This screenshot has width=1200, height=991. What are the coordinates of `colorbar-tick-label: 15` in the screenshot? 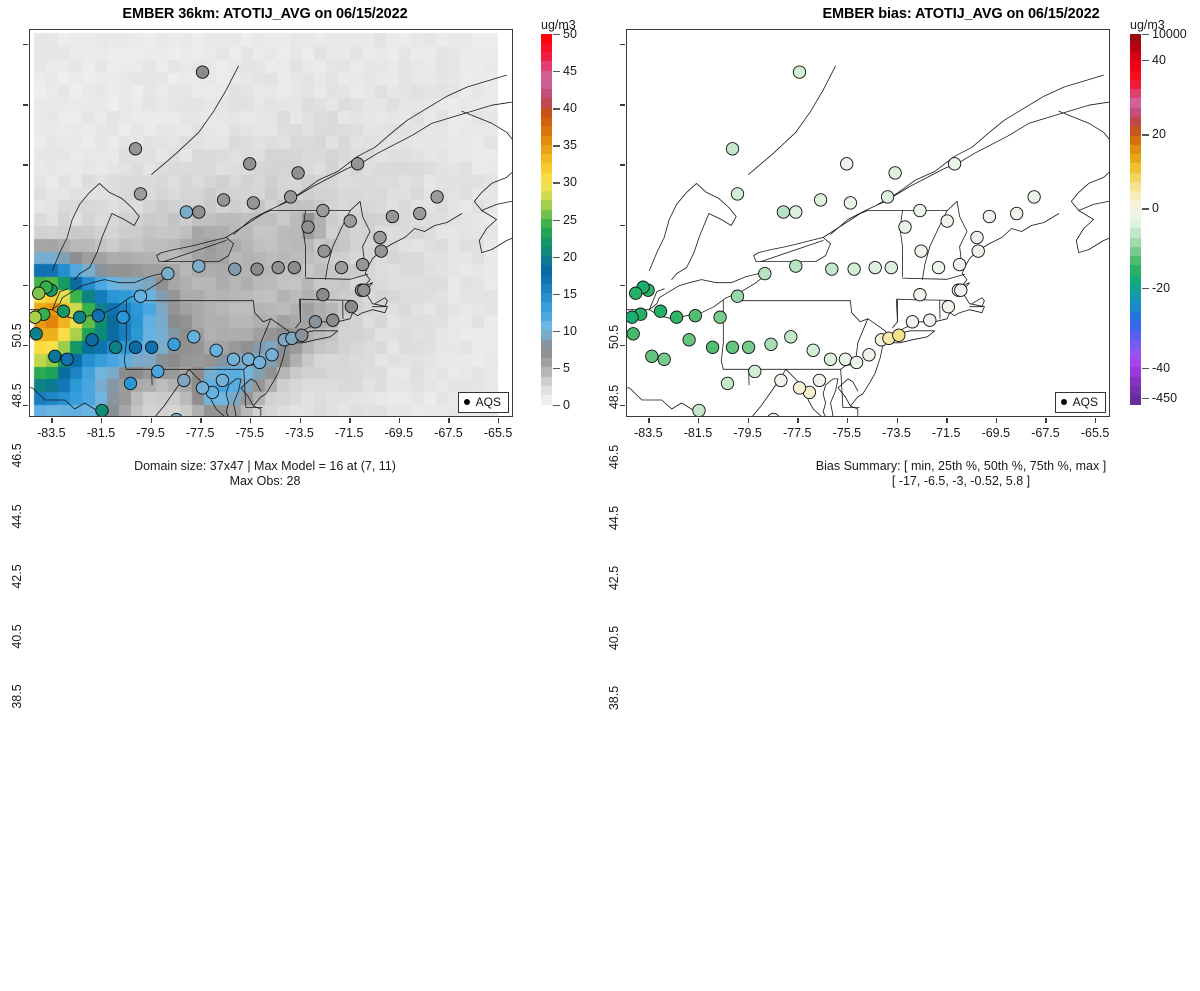 It's located at (570, 293).